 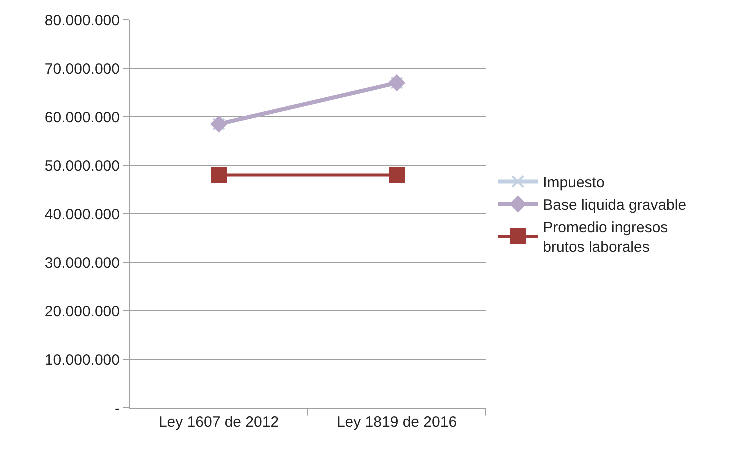 What do you see at coordinates (397, 422) in the screenshot?
I see `x-tick-label: Ley 1819 de 2016` at bounding box center [397, 422].